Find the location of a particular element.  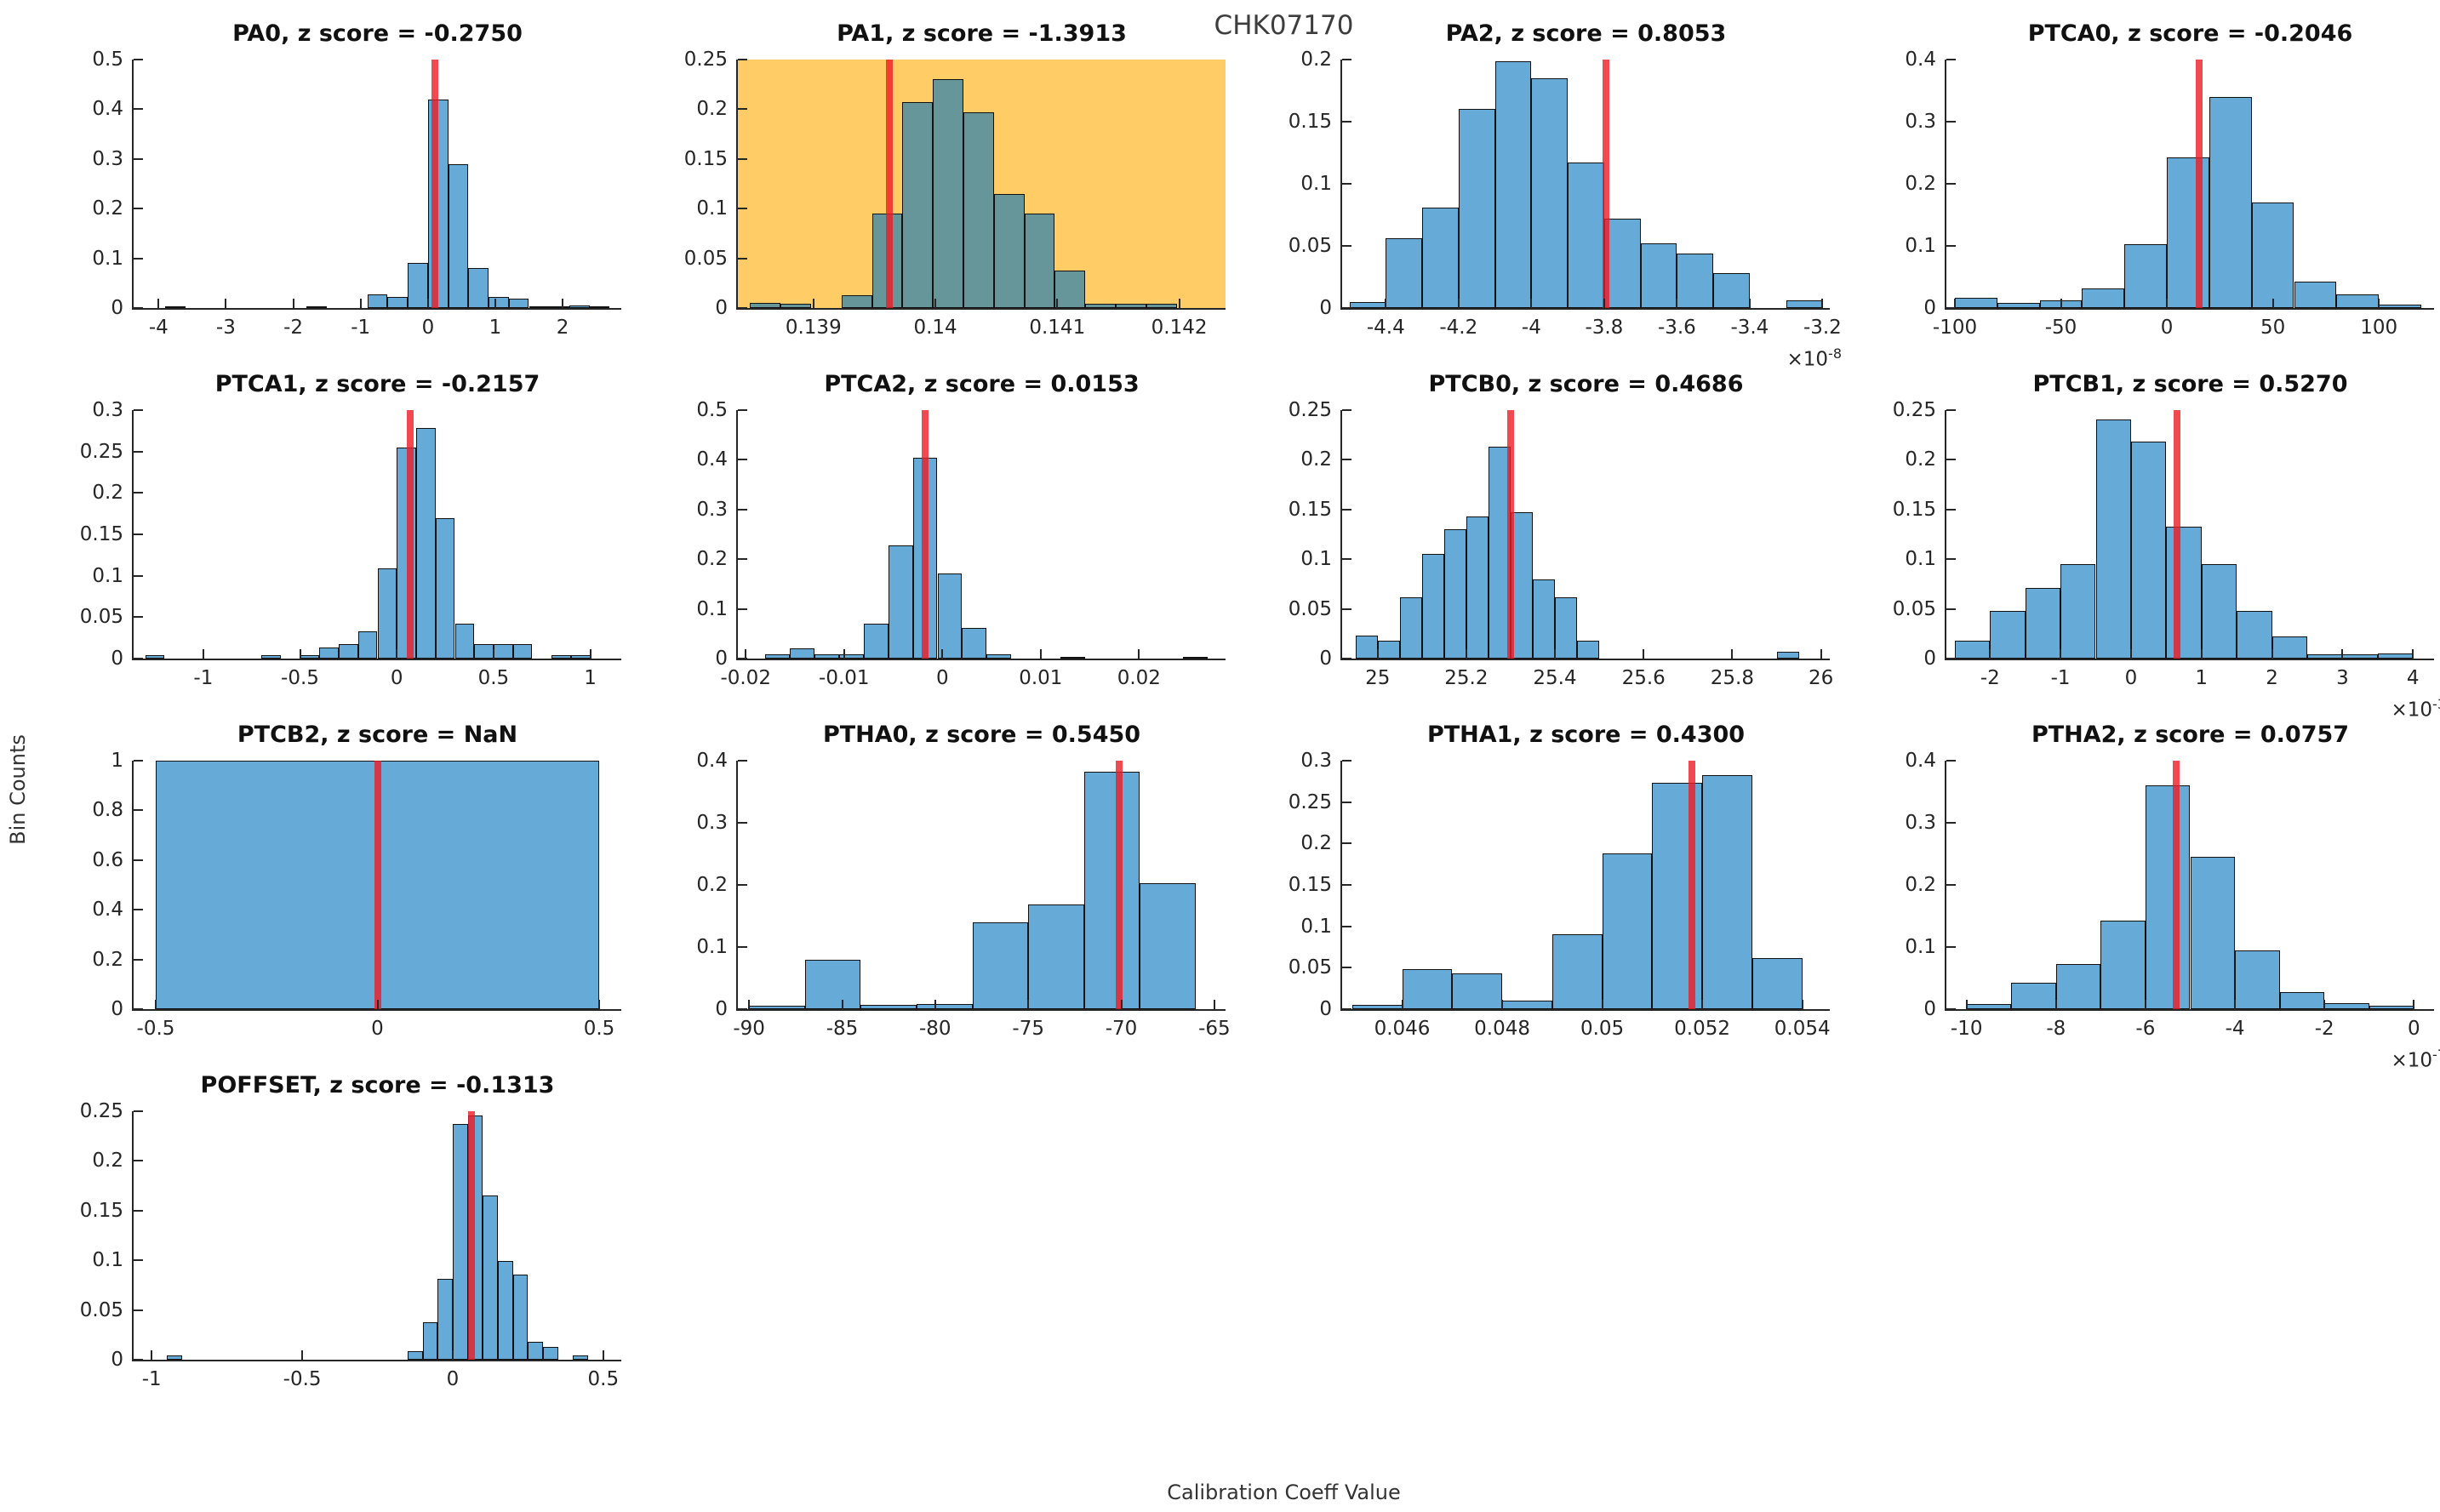

y-tick-label: 0.6 is located at coordinates (107, 859).